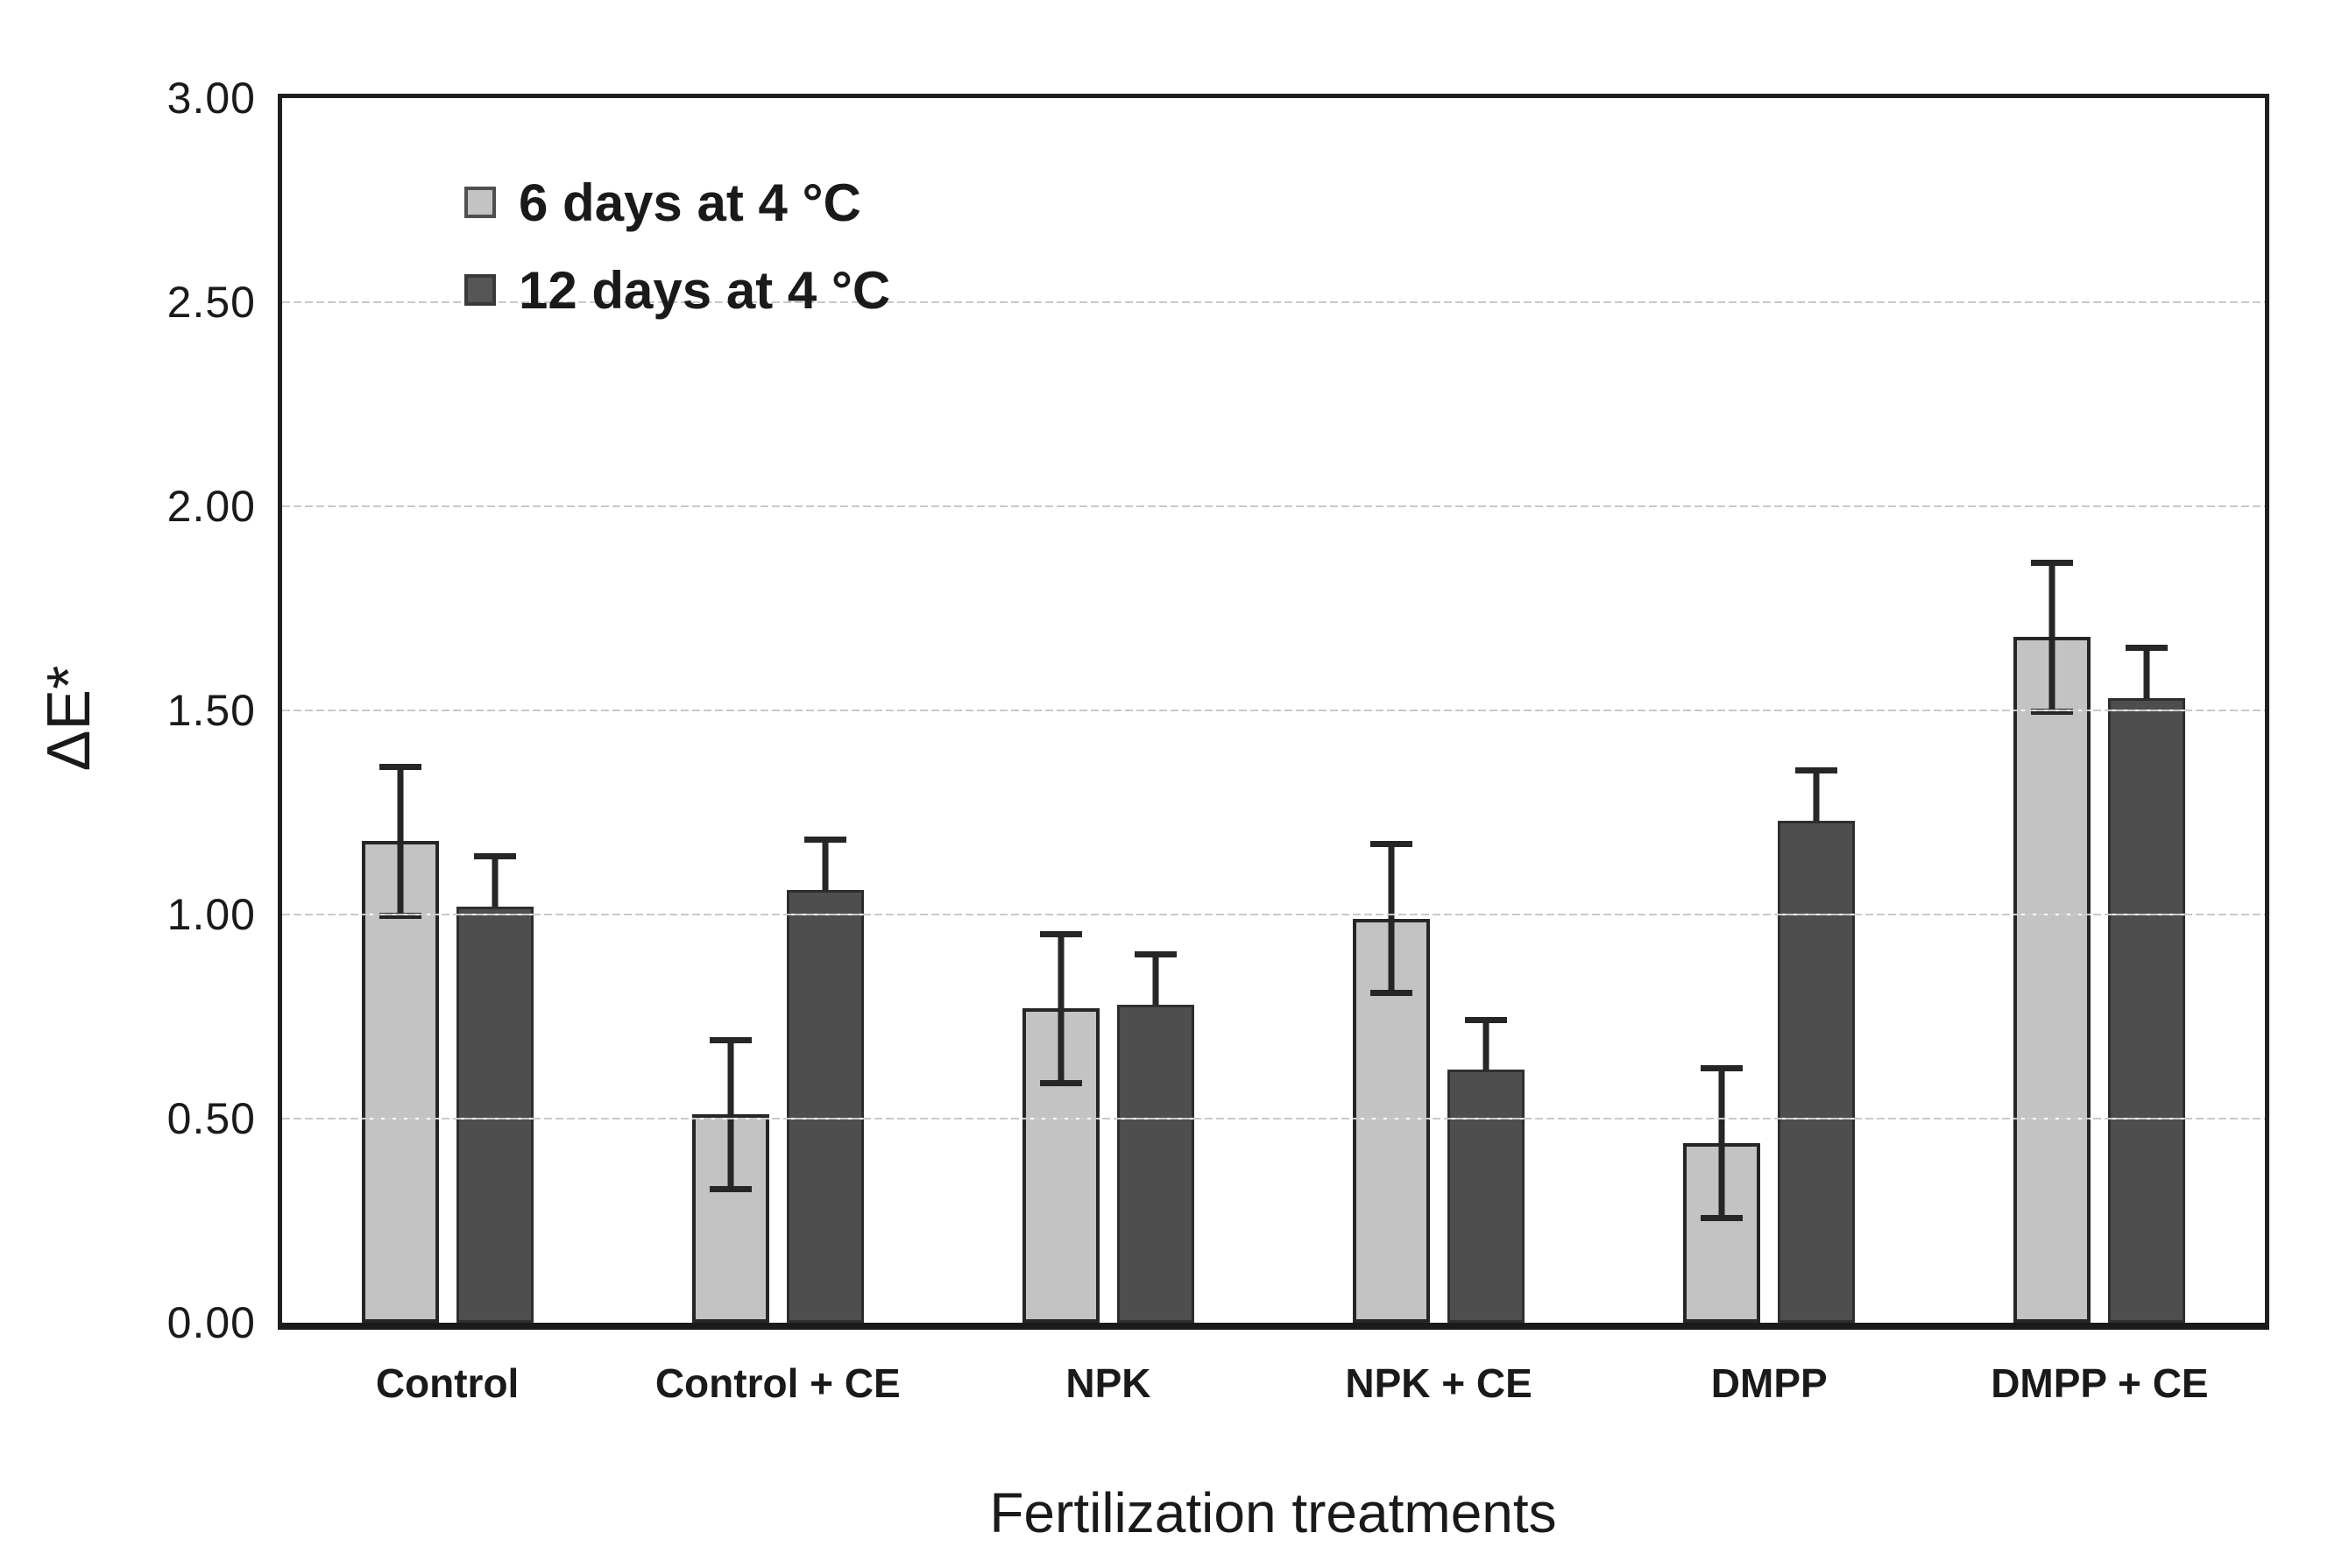  I want to click on bar-pair-npk-ce, so click(1439, 710).